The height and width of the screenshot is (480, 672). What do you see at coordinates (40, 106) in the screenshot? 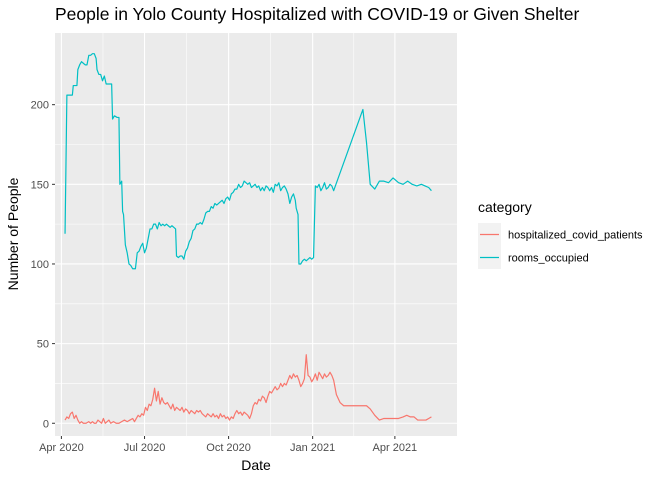
I see `y-tick-label: 200` at bounding box center [40, 106].